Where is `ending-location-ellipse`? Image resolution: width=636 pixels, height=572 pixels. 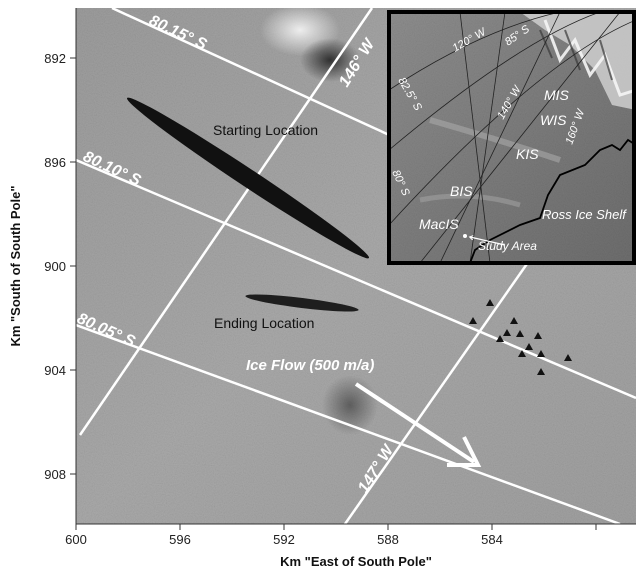 ending-location-ellipse is located at coordinates (302, 303).